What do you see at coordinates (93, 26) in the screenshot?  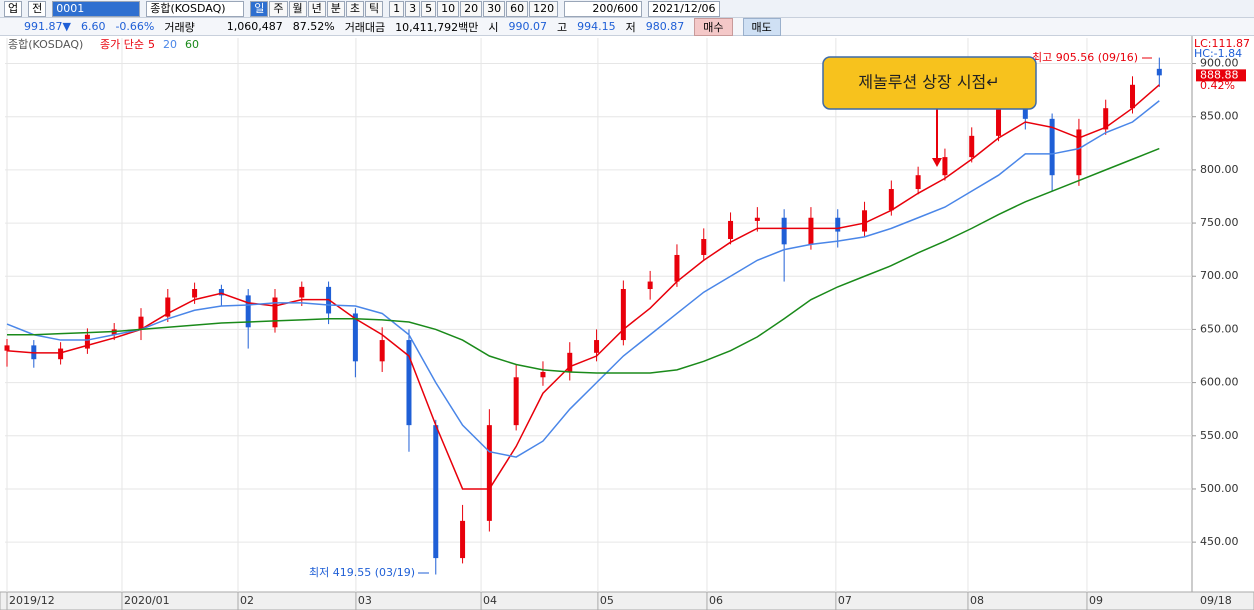 I see `change: 6.60` at bounding box center [93, 26].